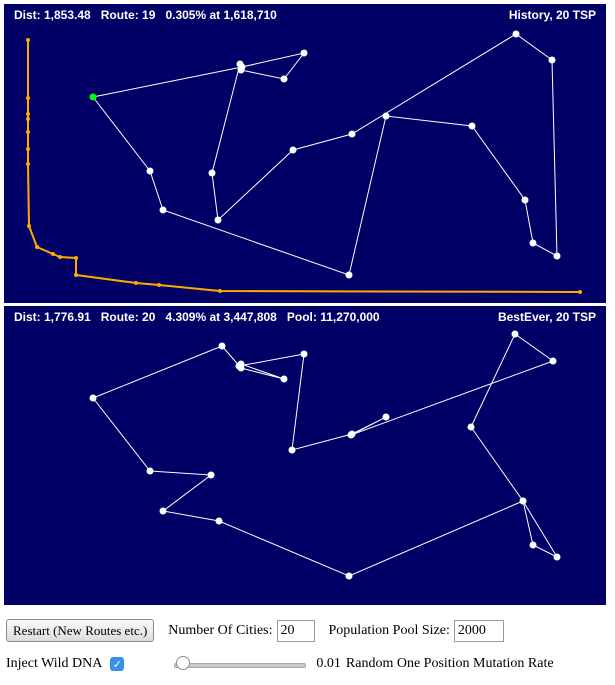  I want to click on pool-size-input, so click(478, 630).